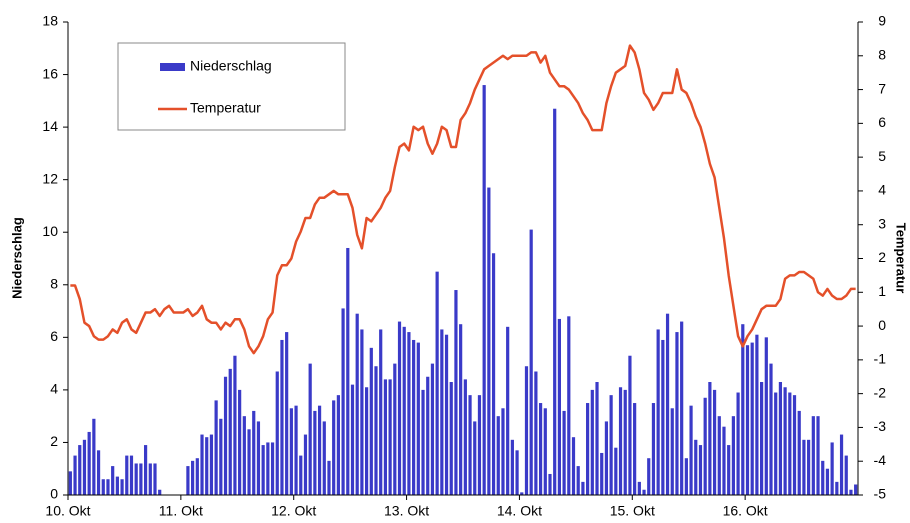 The width and height of the screenshot is (910, 523). What do you see at coordinates (882, 88) in the screenshot?
I see `y2-tick-label: 7` at bounding box center [882, 88].